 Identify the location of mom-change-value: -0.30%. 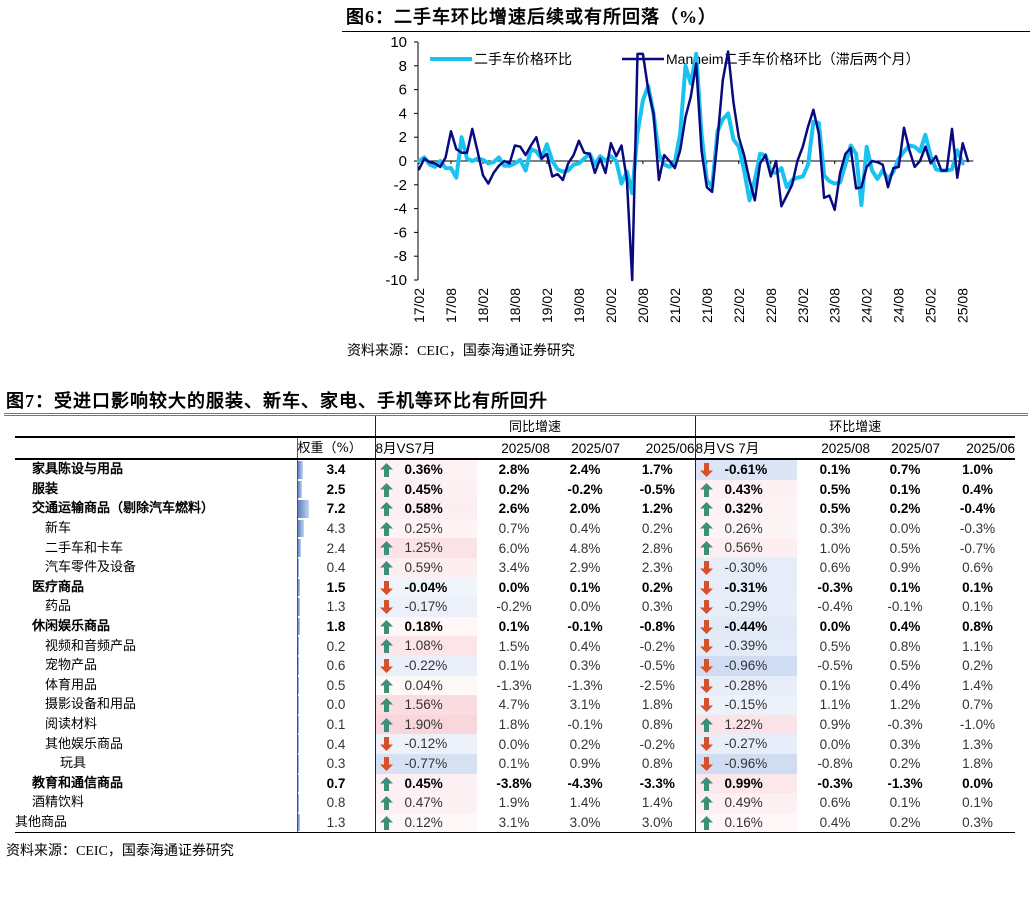
(746, 567).